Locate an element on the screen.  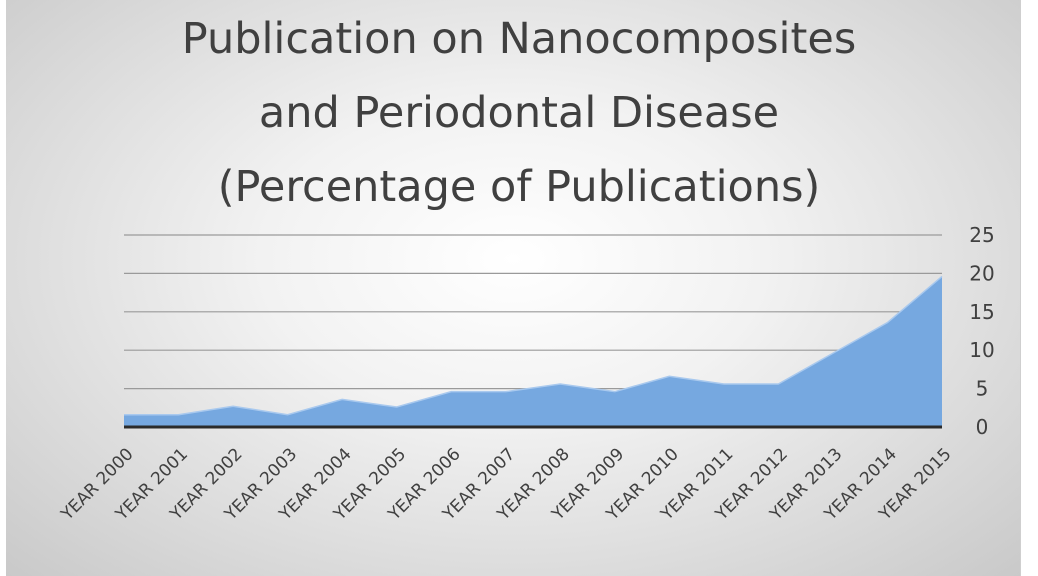
y-tick-labels: 25 20 15 10 5 0 is located at coordinates (981, 331).